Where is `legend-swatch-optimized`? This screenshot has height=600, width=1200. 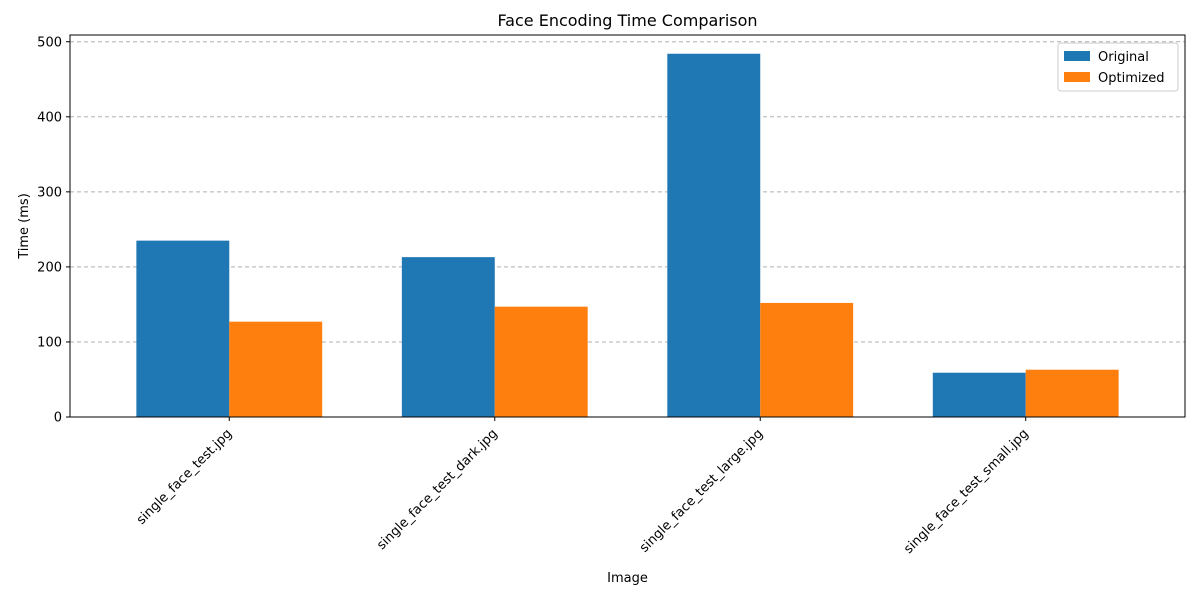
legend-swatch-optimized is located at coordinates (1077, 77).